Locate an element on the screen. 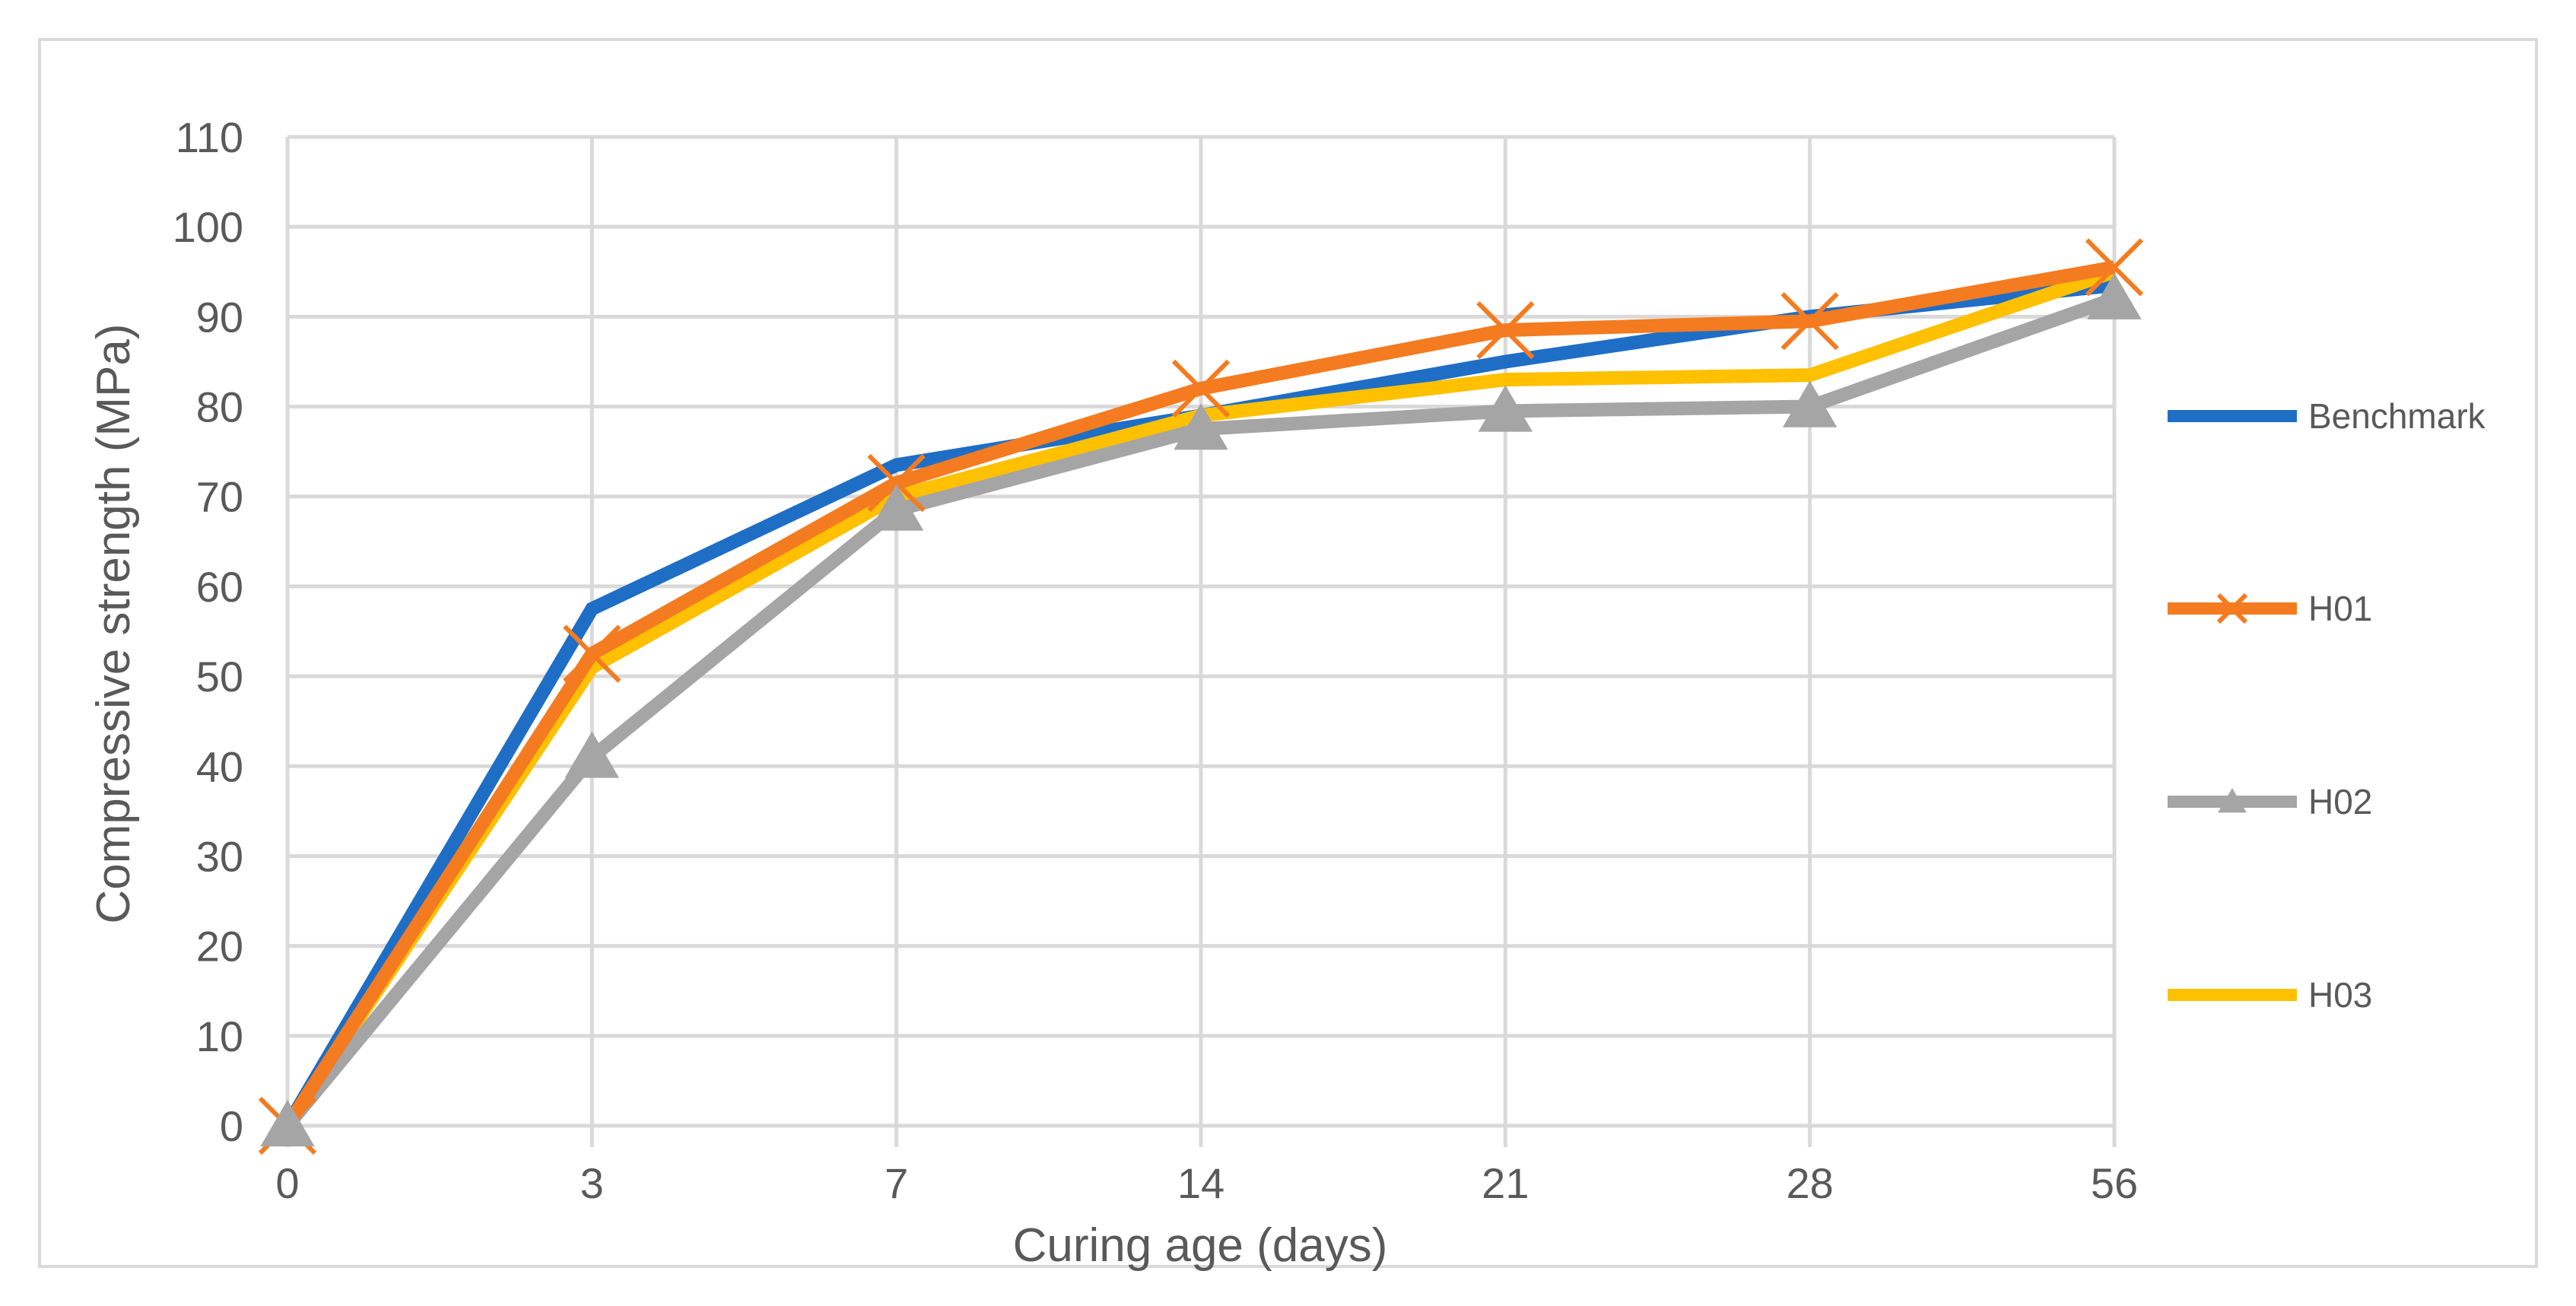  y-tick-label: 100 is located at coordinates (208, 227).